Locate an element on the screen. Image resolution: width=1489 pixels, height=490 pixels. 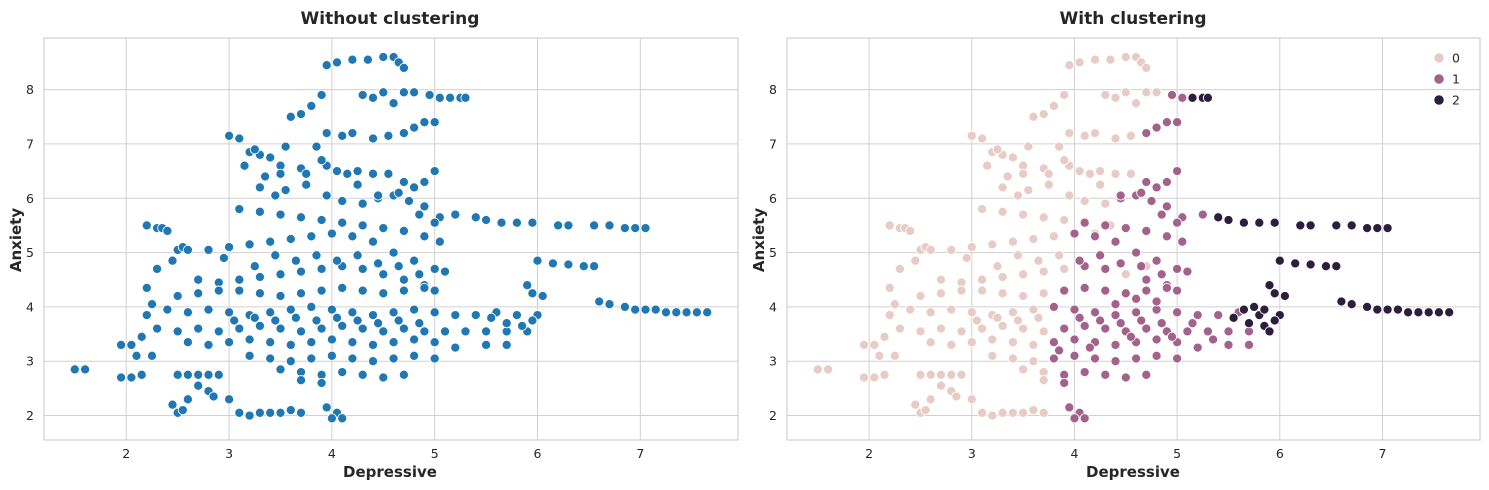
right-x-tick-label: 6 is located at coordinates (1280, 453).